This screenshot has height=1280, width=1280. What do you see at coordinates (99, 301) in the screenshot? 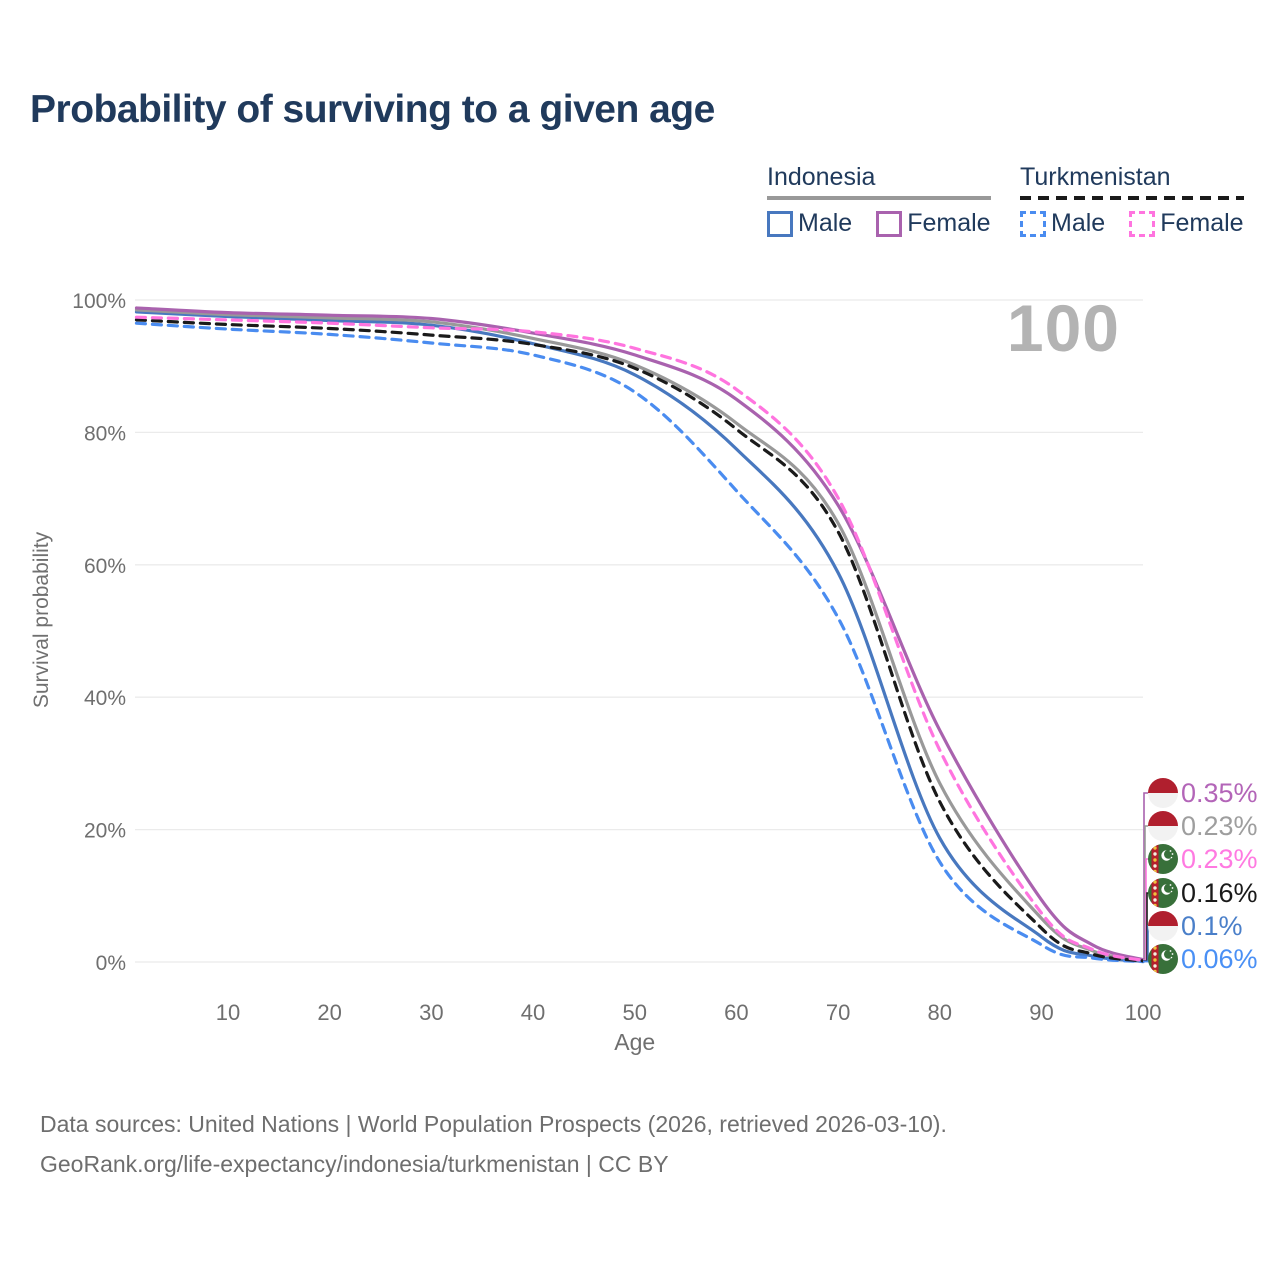
I see `y-tick-label: 100%` at bounding box center [99, 301].